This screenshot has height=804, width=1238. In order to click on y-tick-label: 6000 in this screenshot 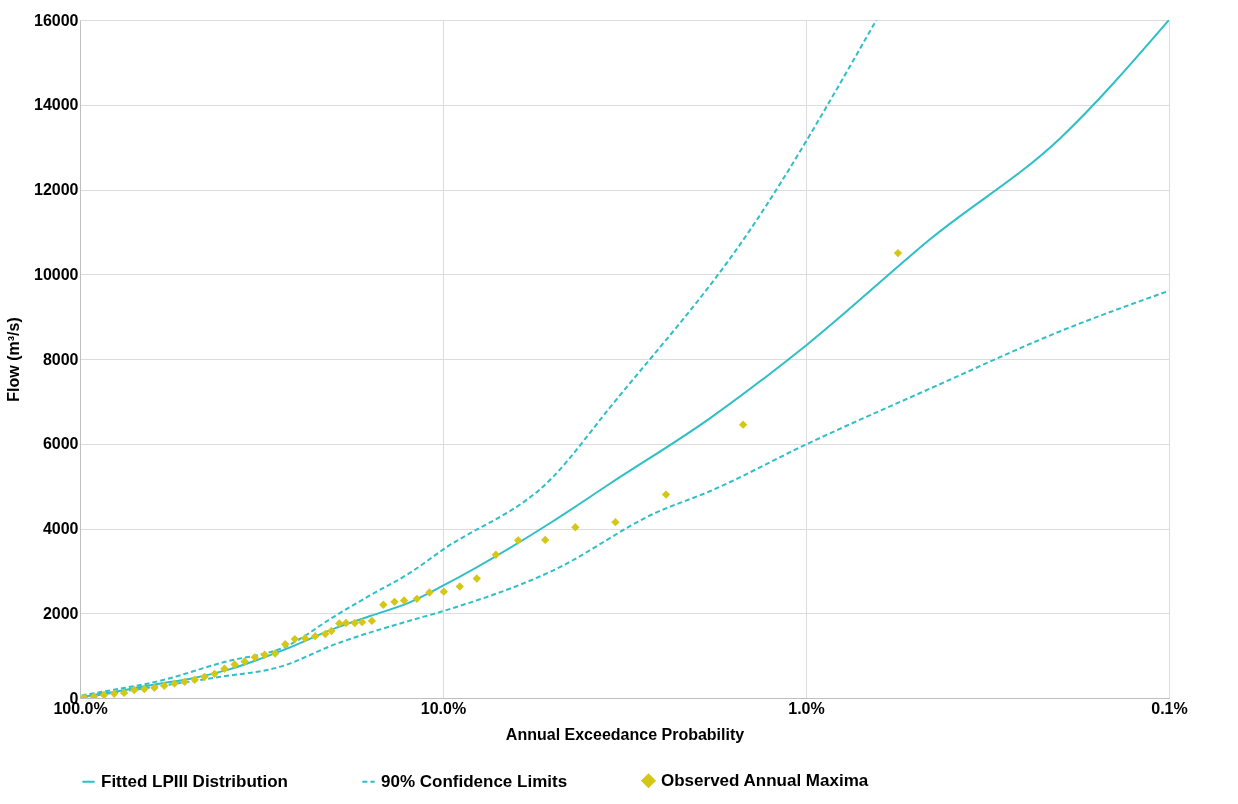, I will do `click(60, 444)`.